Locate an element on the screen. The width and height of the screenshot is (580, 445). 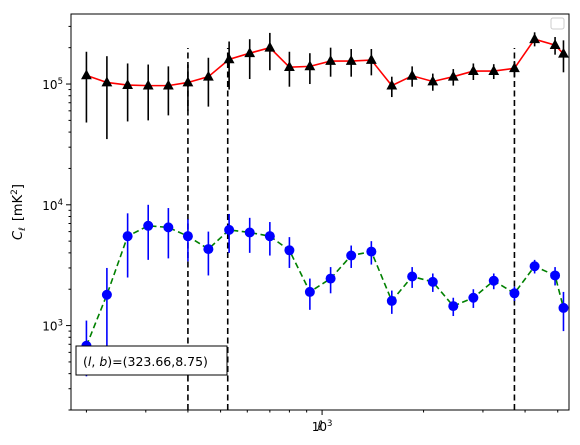
x-axis-title: ℓ is located at coordinates (319, 426).